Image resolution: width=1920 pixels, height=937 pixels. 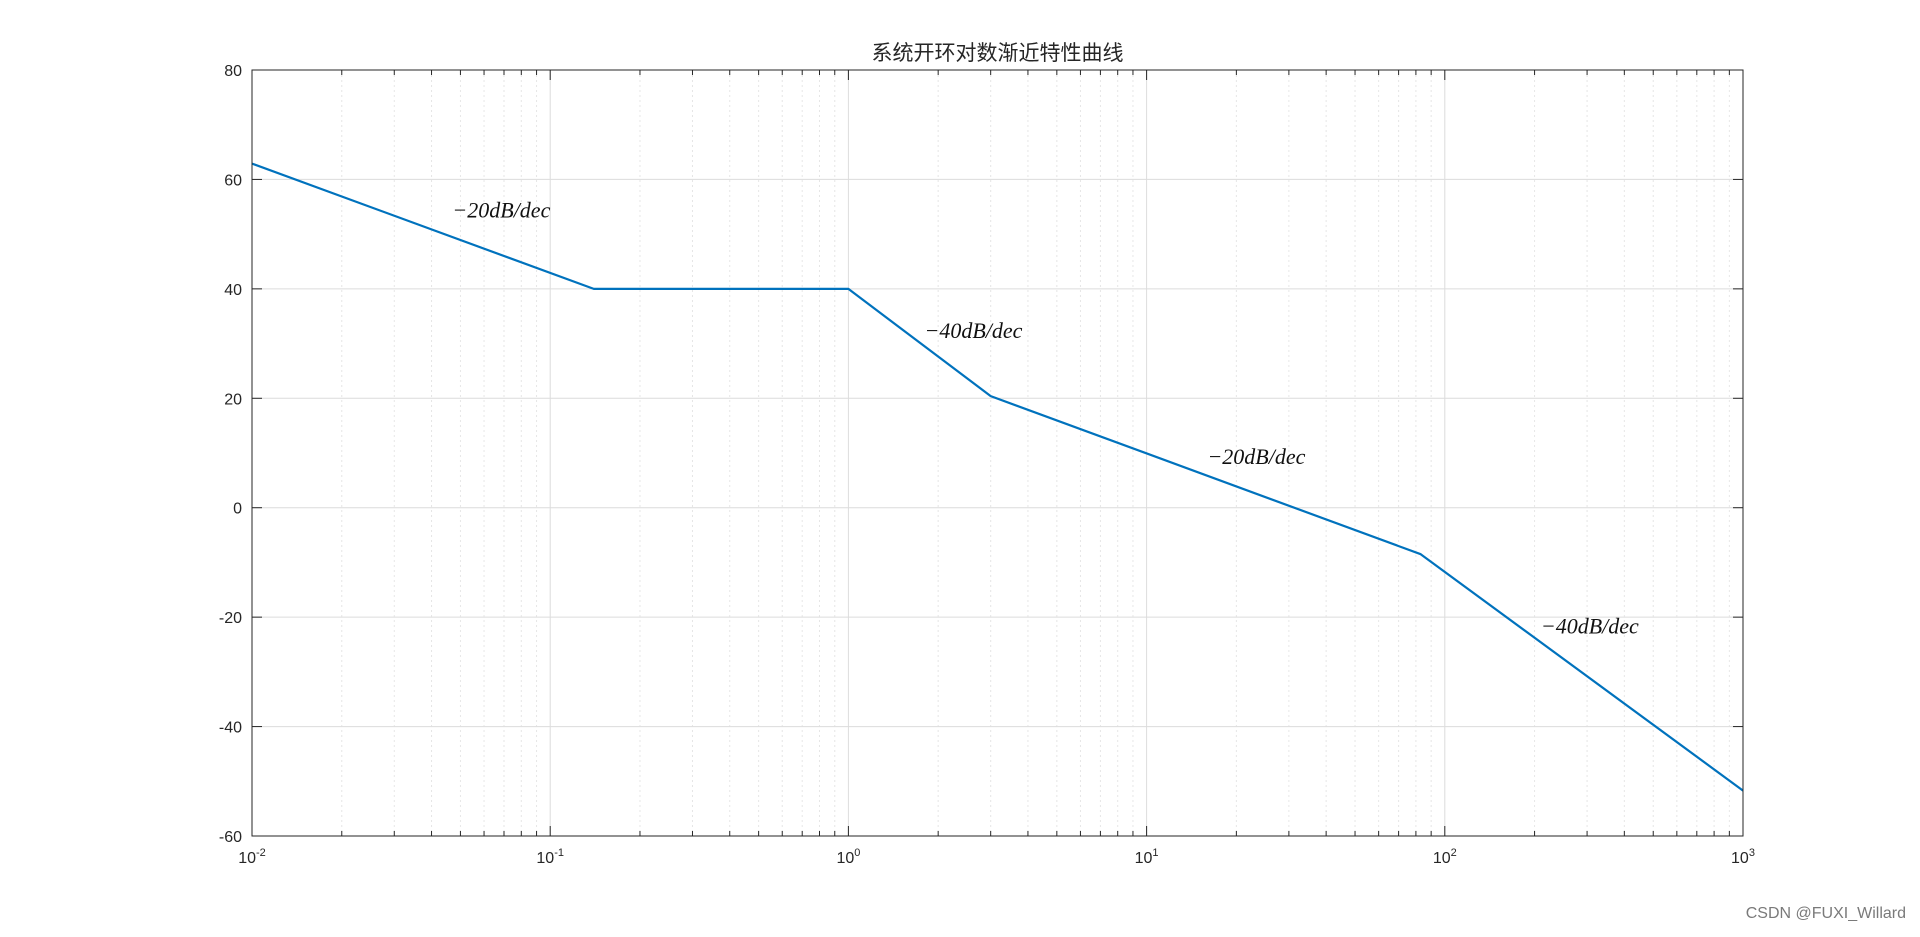 I want to click on y-tick-label: -20, so click(x=230, y=618).